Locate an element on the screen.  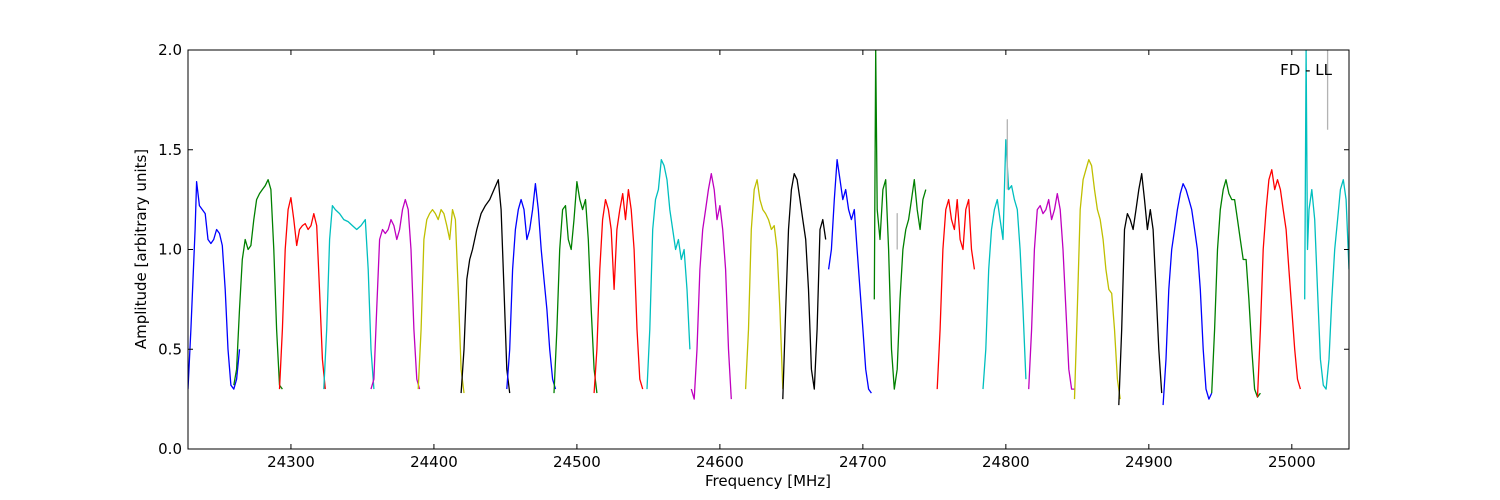
x-tick-label: 24600 is located at coordinates (720, 462).